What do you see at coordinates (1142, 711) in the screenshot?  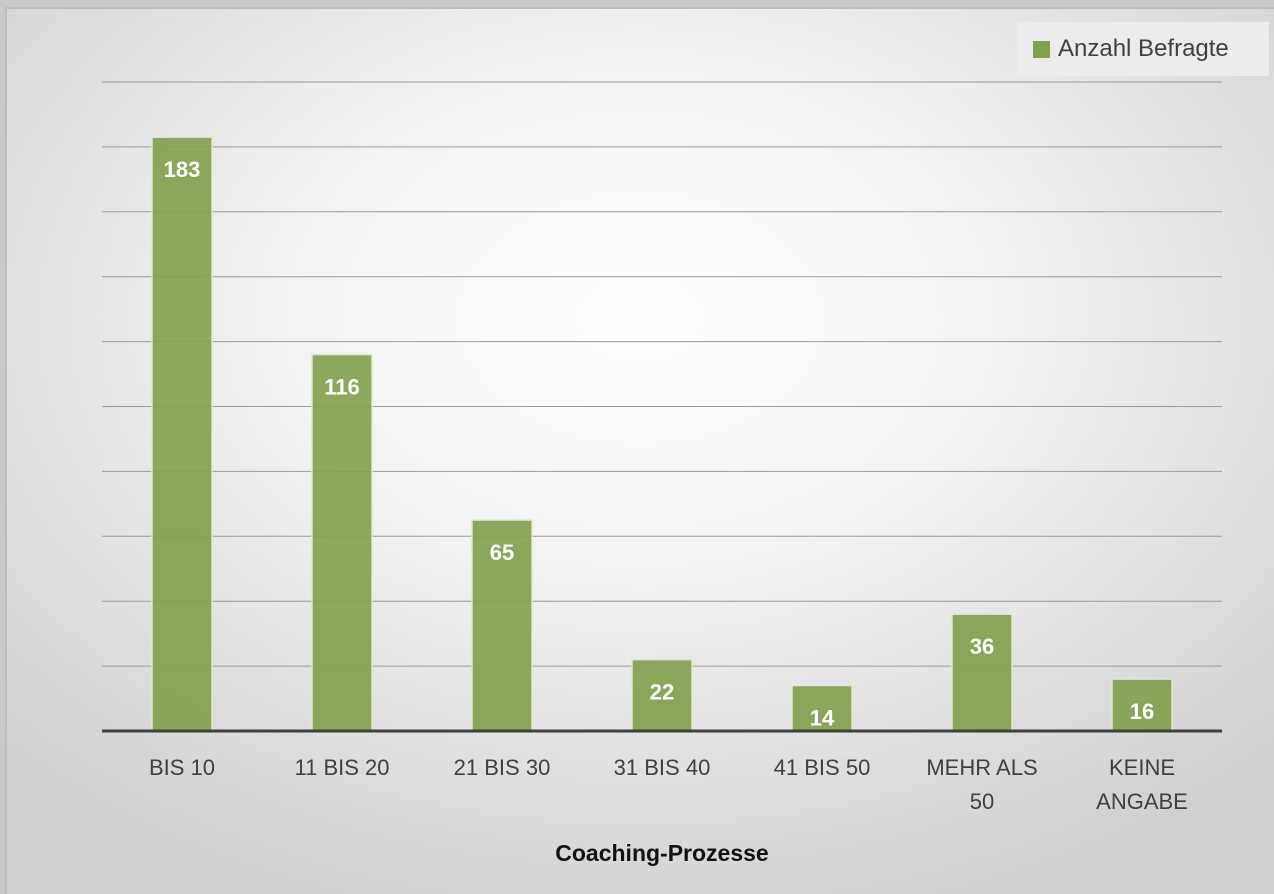 I see `bar-data-label: 16` at bounding box center [1142, 711].